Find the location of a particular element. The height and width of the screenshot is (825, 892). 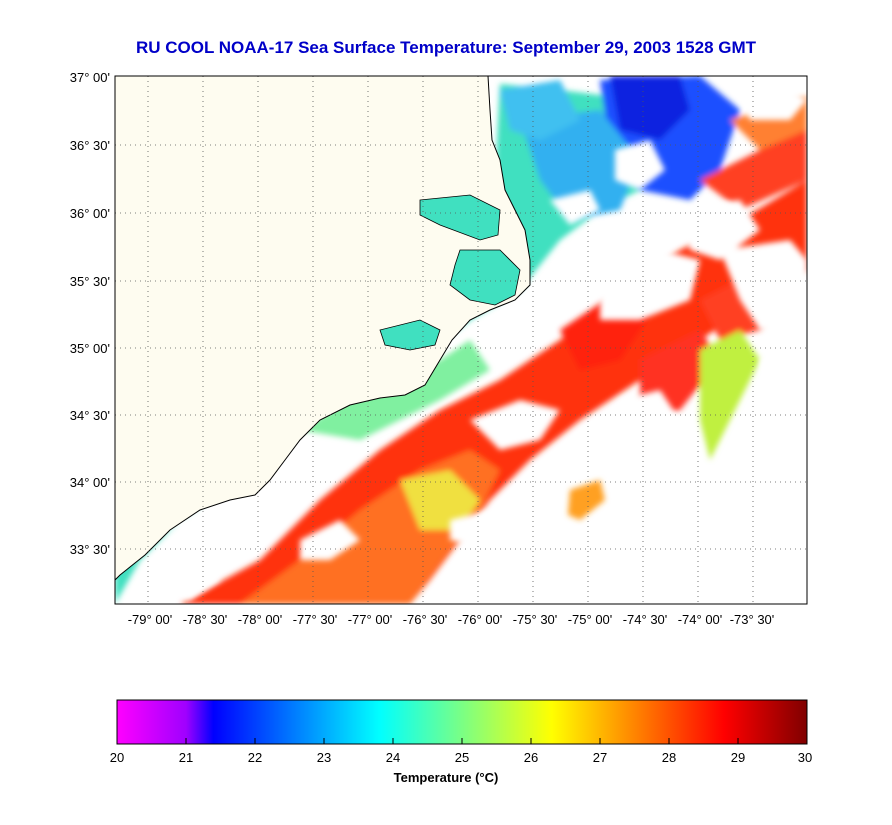

lon-label: -73° 30' is located at coordinates (752, 619).